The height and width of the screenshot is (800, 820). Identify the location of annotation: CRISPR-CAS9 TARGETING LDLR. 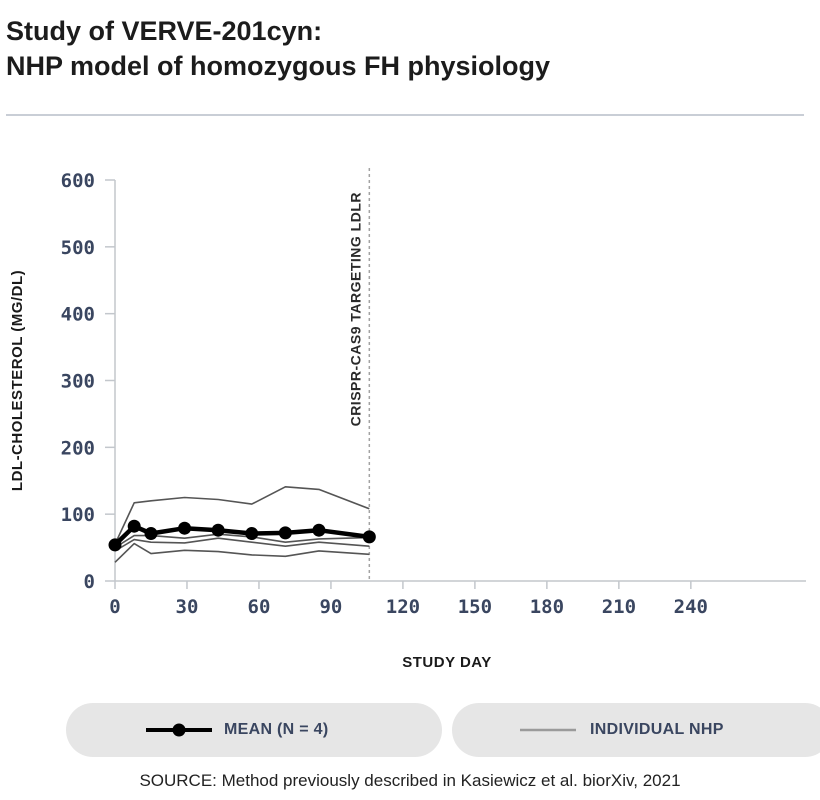
(359, 374).